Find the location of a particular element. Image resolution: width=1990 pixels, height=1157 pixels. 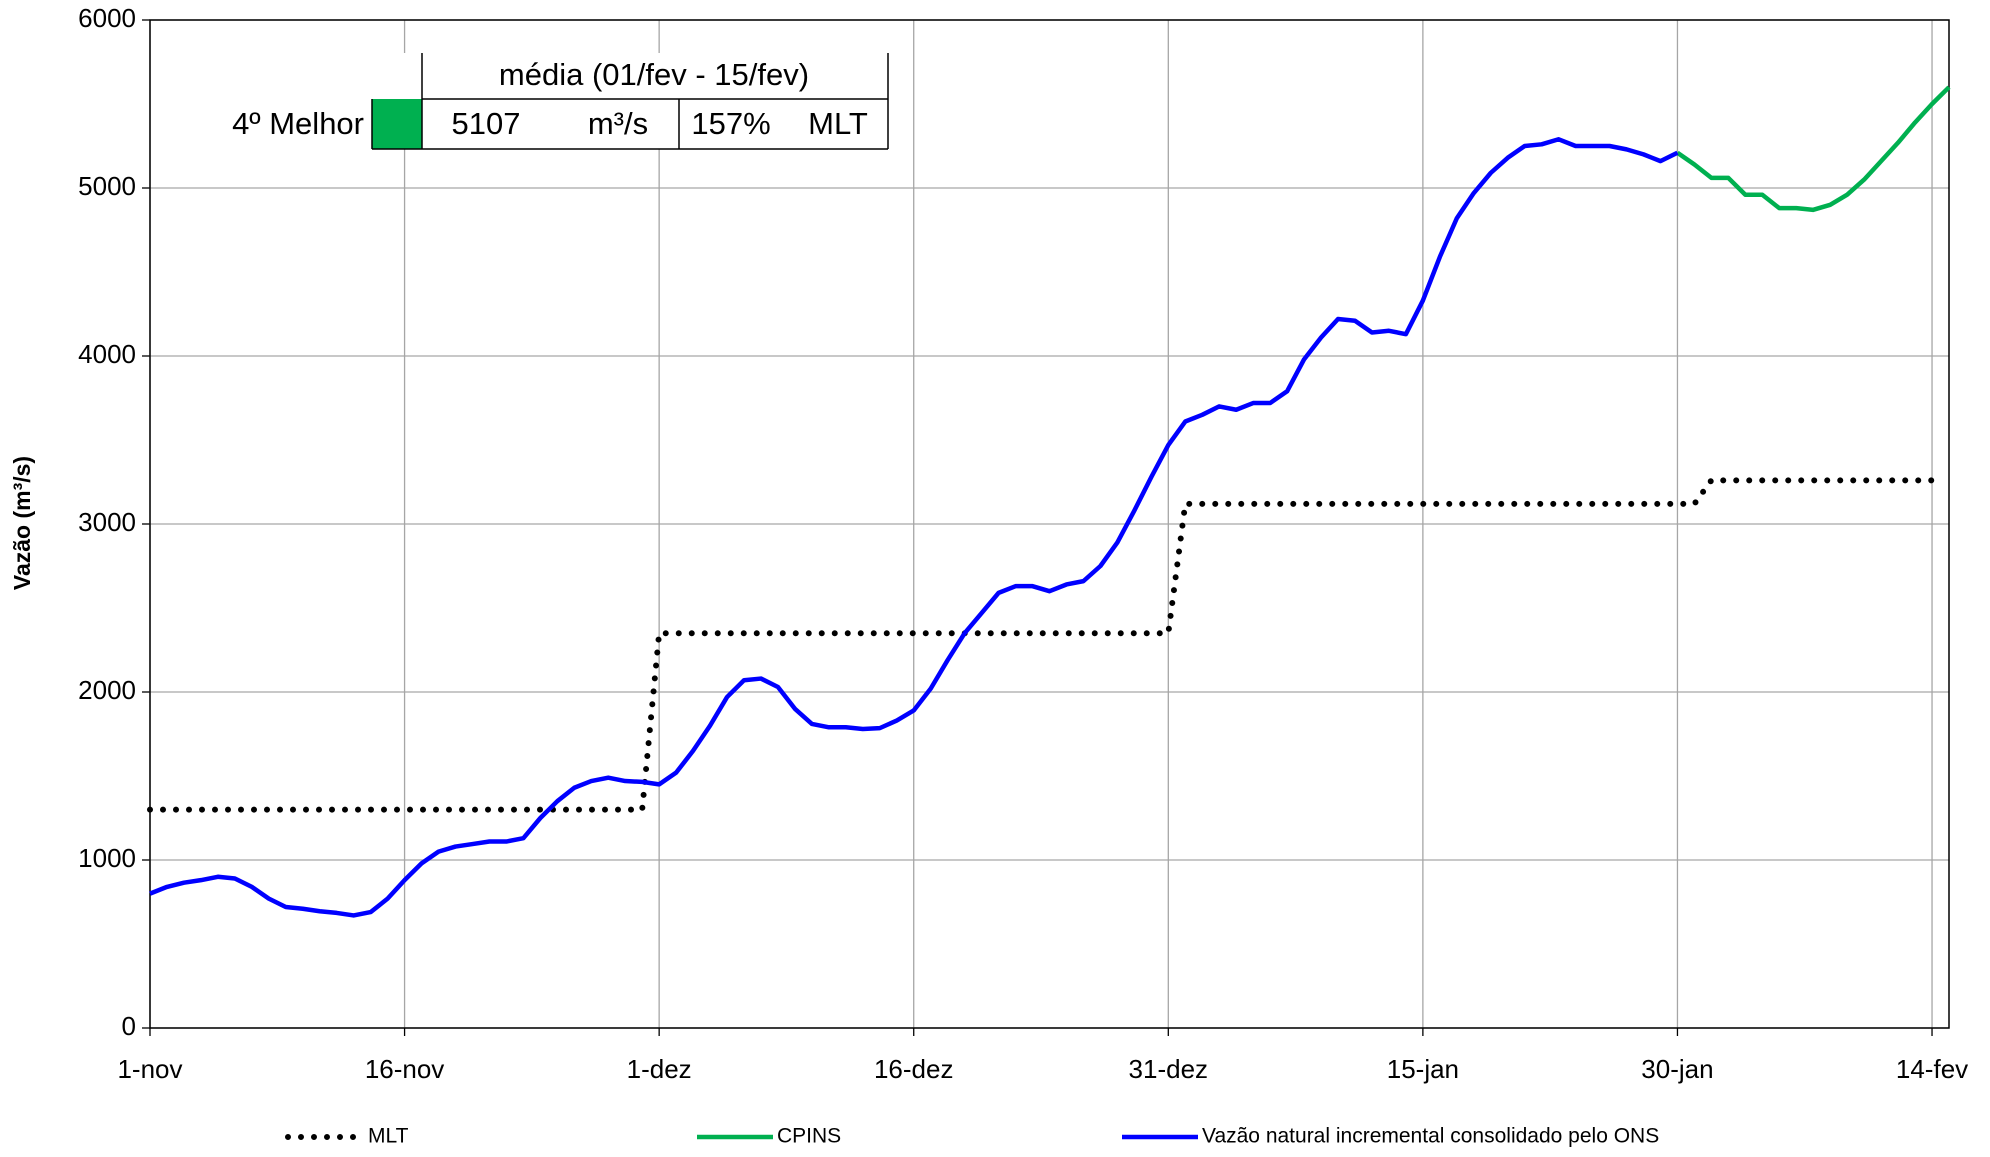

y-tick-label: 5000 is located at coordinates (107, 186).